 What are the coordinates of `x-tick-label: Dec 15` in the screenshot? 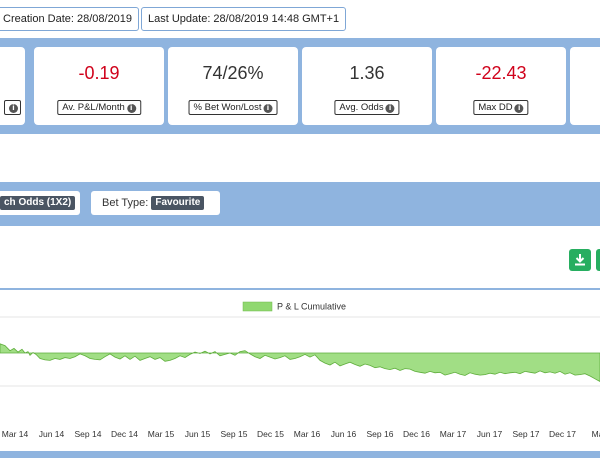 It's located at (270, 434).